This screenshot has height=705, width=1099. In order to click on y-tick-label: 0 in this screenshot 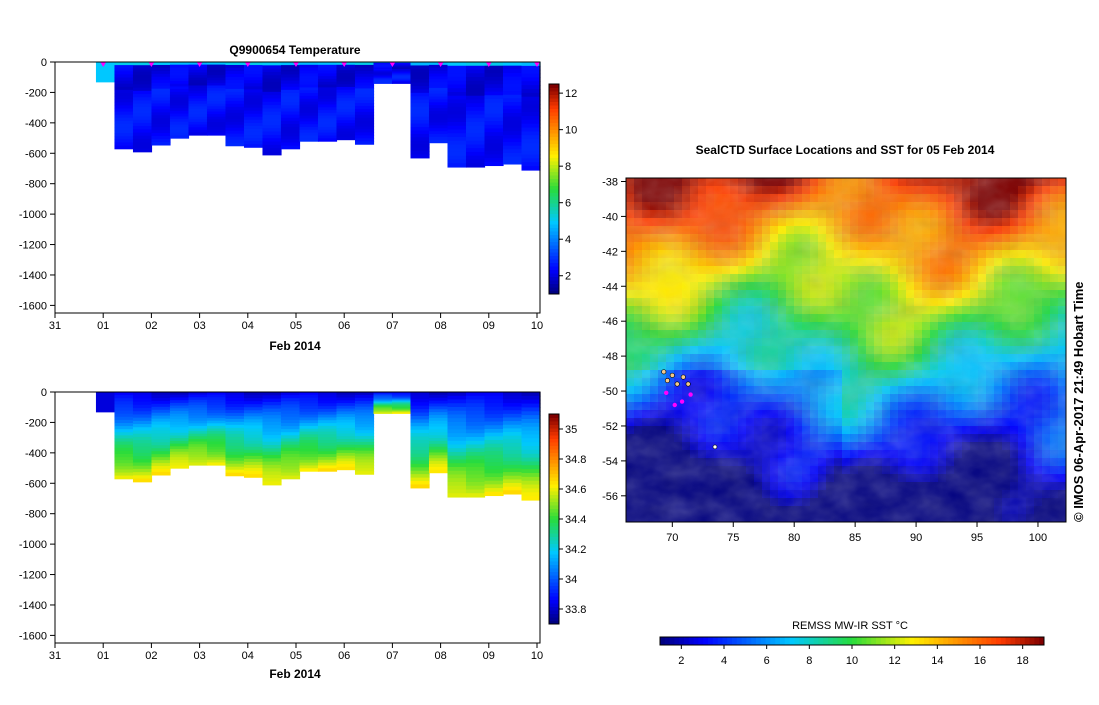, I will do `click(44, 393)`.